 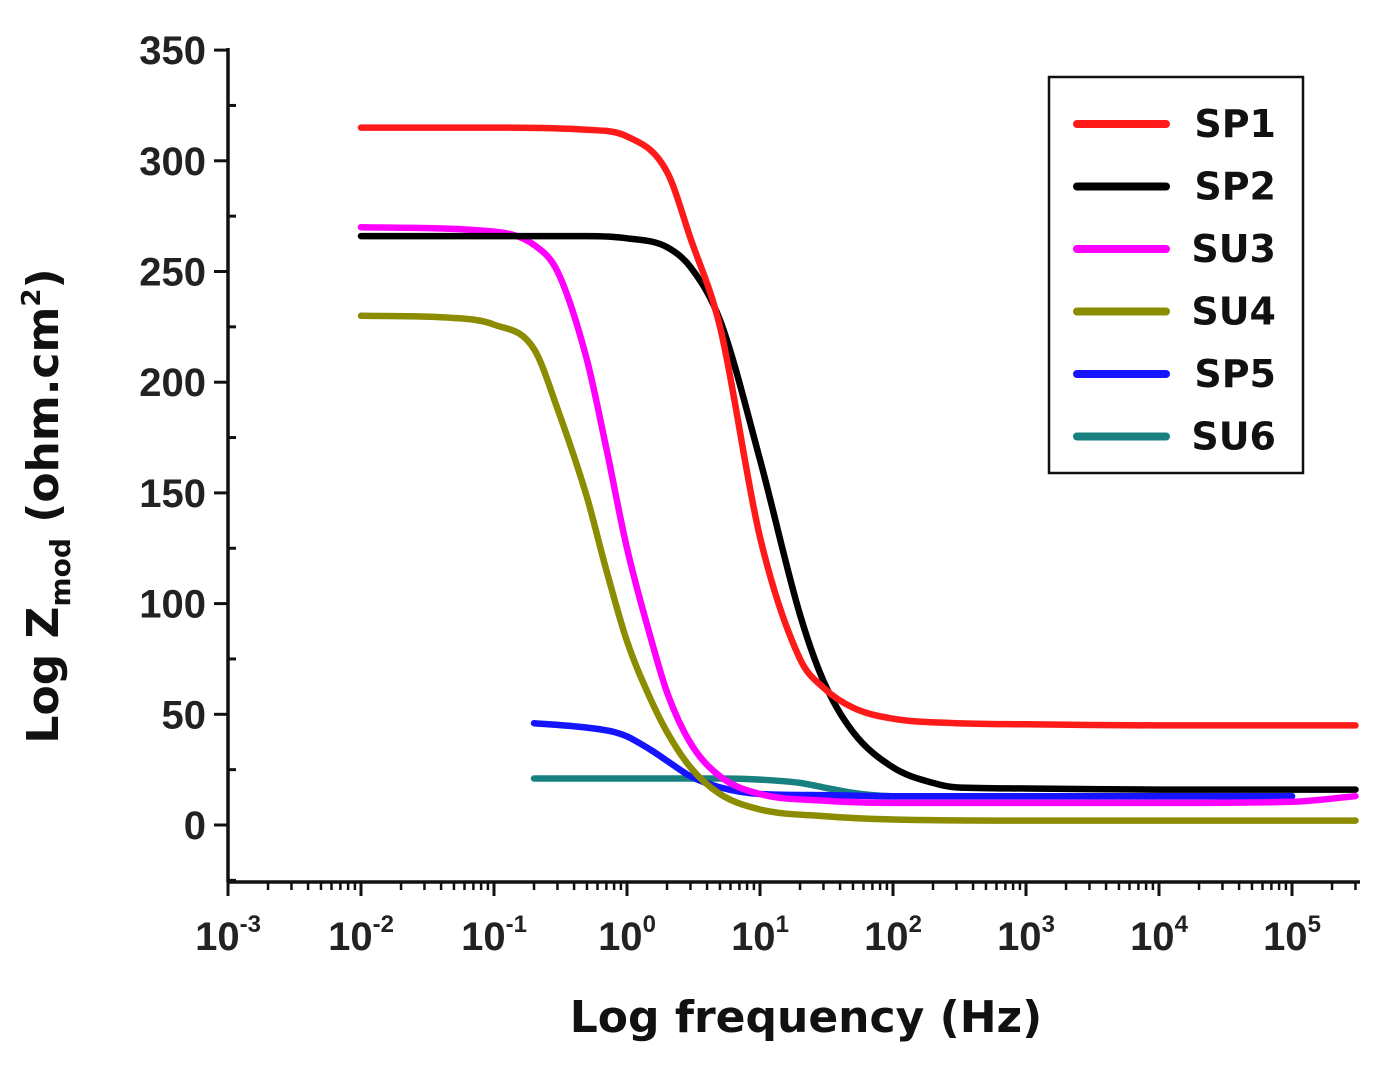 What do you see at coordinates (172, 383) in the screenshot?
I see `y-tick-label: 200` at bounding box center [172, 383].